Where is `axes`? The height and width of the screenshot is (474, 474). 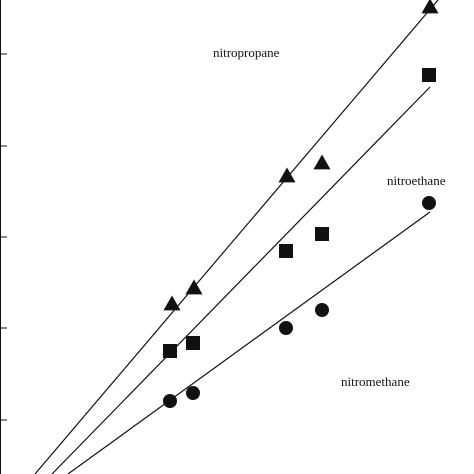 axes is located at coordinates (3, 237).